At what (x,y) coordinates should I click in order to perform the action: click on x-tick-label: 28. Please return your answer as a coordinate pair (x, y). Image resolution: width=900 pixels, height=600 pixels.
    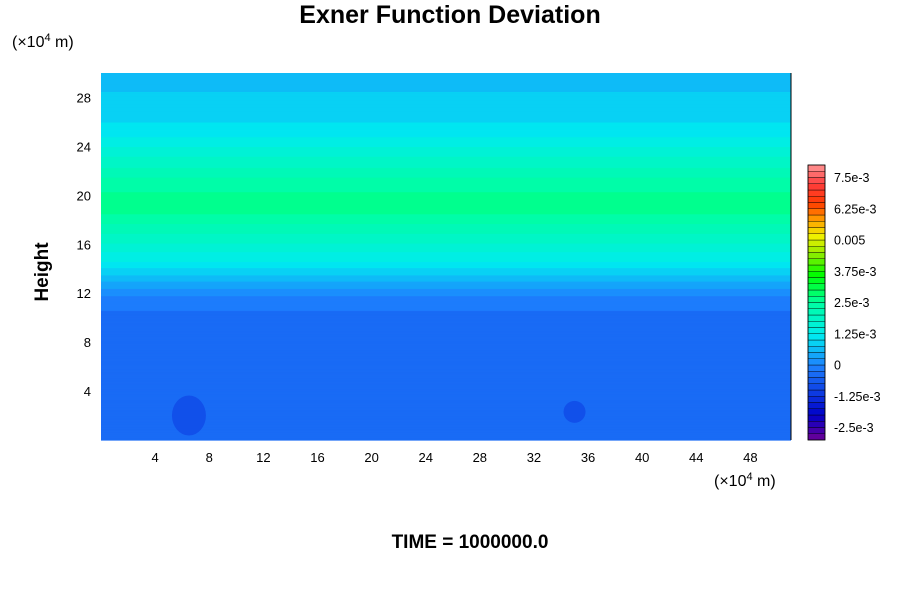
    Looking at the image, I should click on (480, 457).